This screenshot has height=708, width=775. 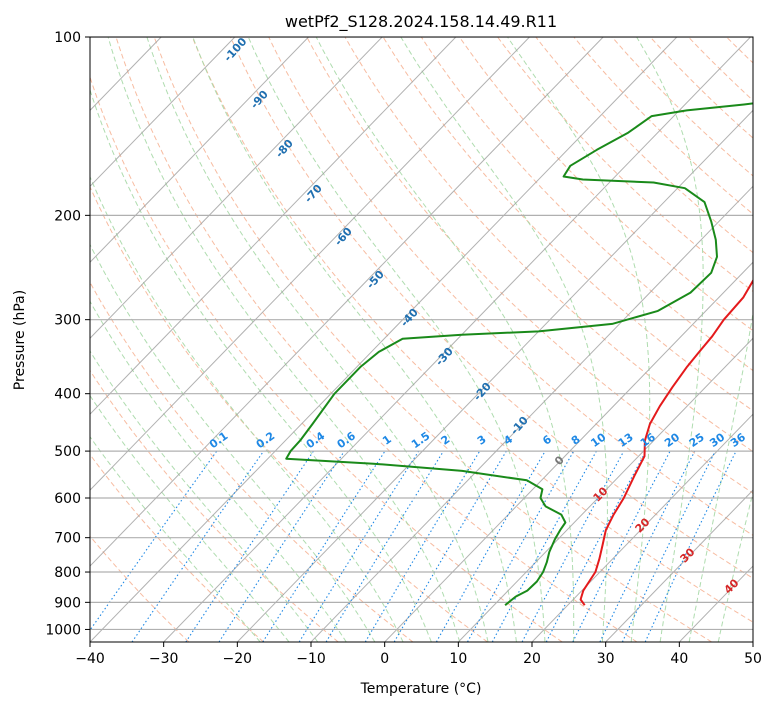 I want to click on y-tick-label: 600, so click(x=67, y=499).